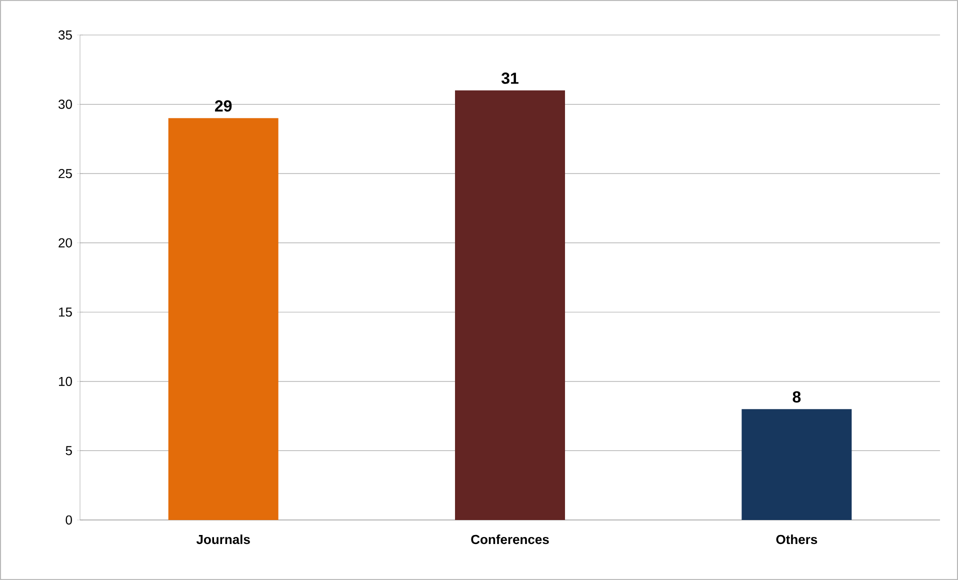  Describe the element at coordinates (65, 173) in the screenshot. I see `y-tick-label: 25` at that location.